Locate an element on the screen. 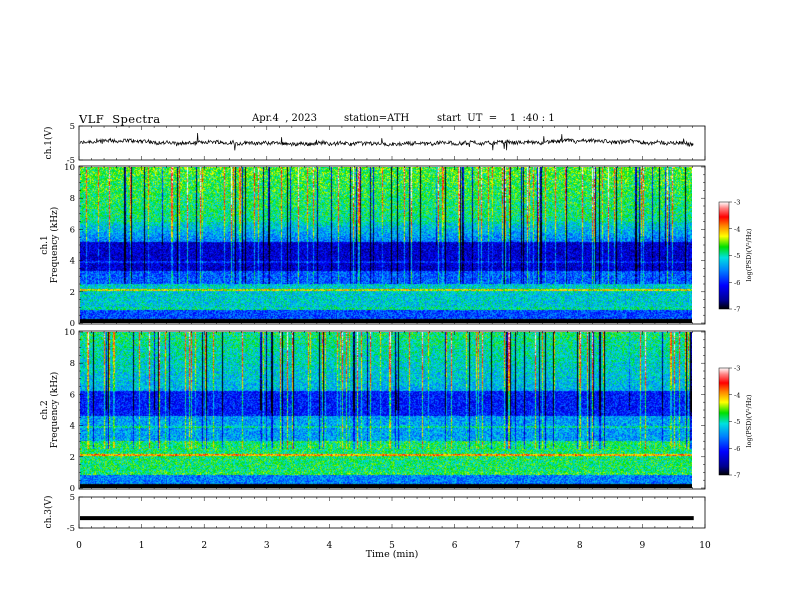 The width and height of the screenshot is (792, 612). ch2-spectrogram-ylabel-line1: ch.2 is located at coordinates (45, 409).